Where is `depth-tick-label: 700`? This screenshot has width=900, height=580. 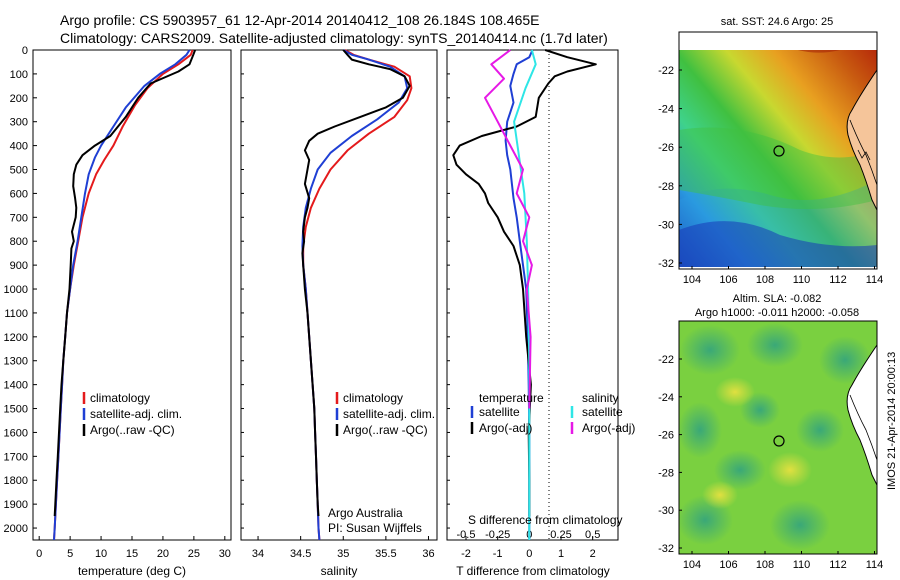 depth-tick-label: 700 is located at coordinates (19, 218).